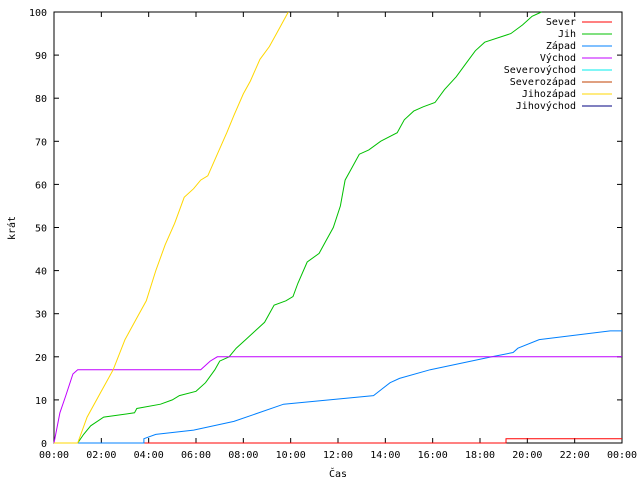  I want to click on x-tick-label: 16:00, so click(433, 455).